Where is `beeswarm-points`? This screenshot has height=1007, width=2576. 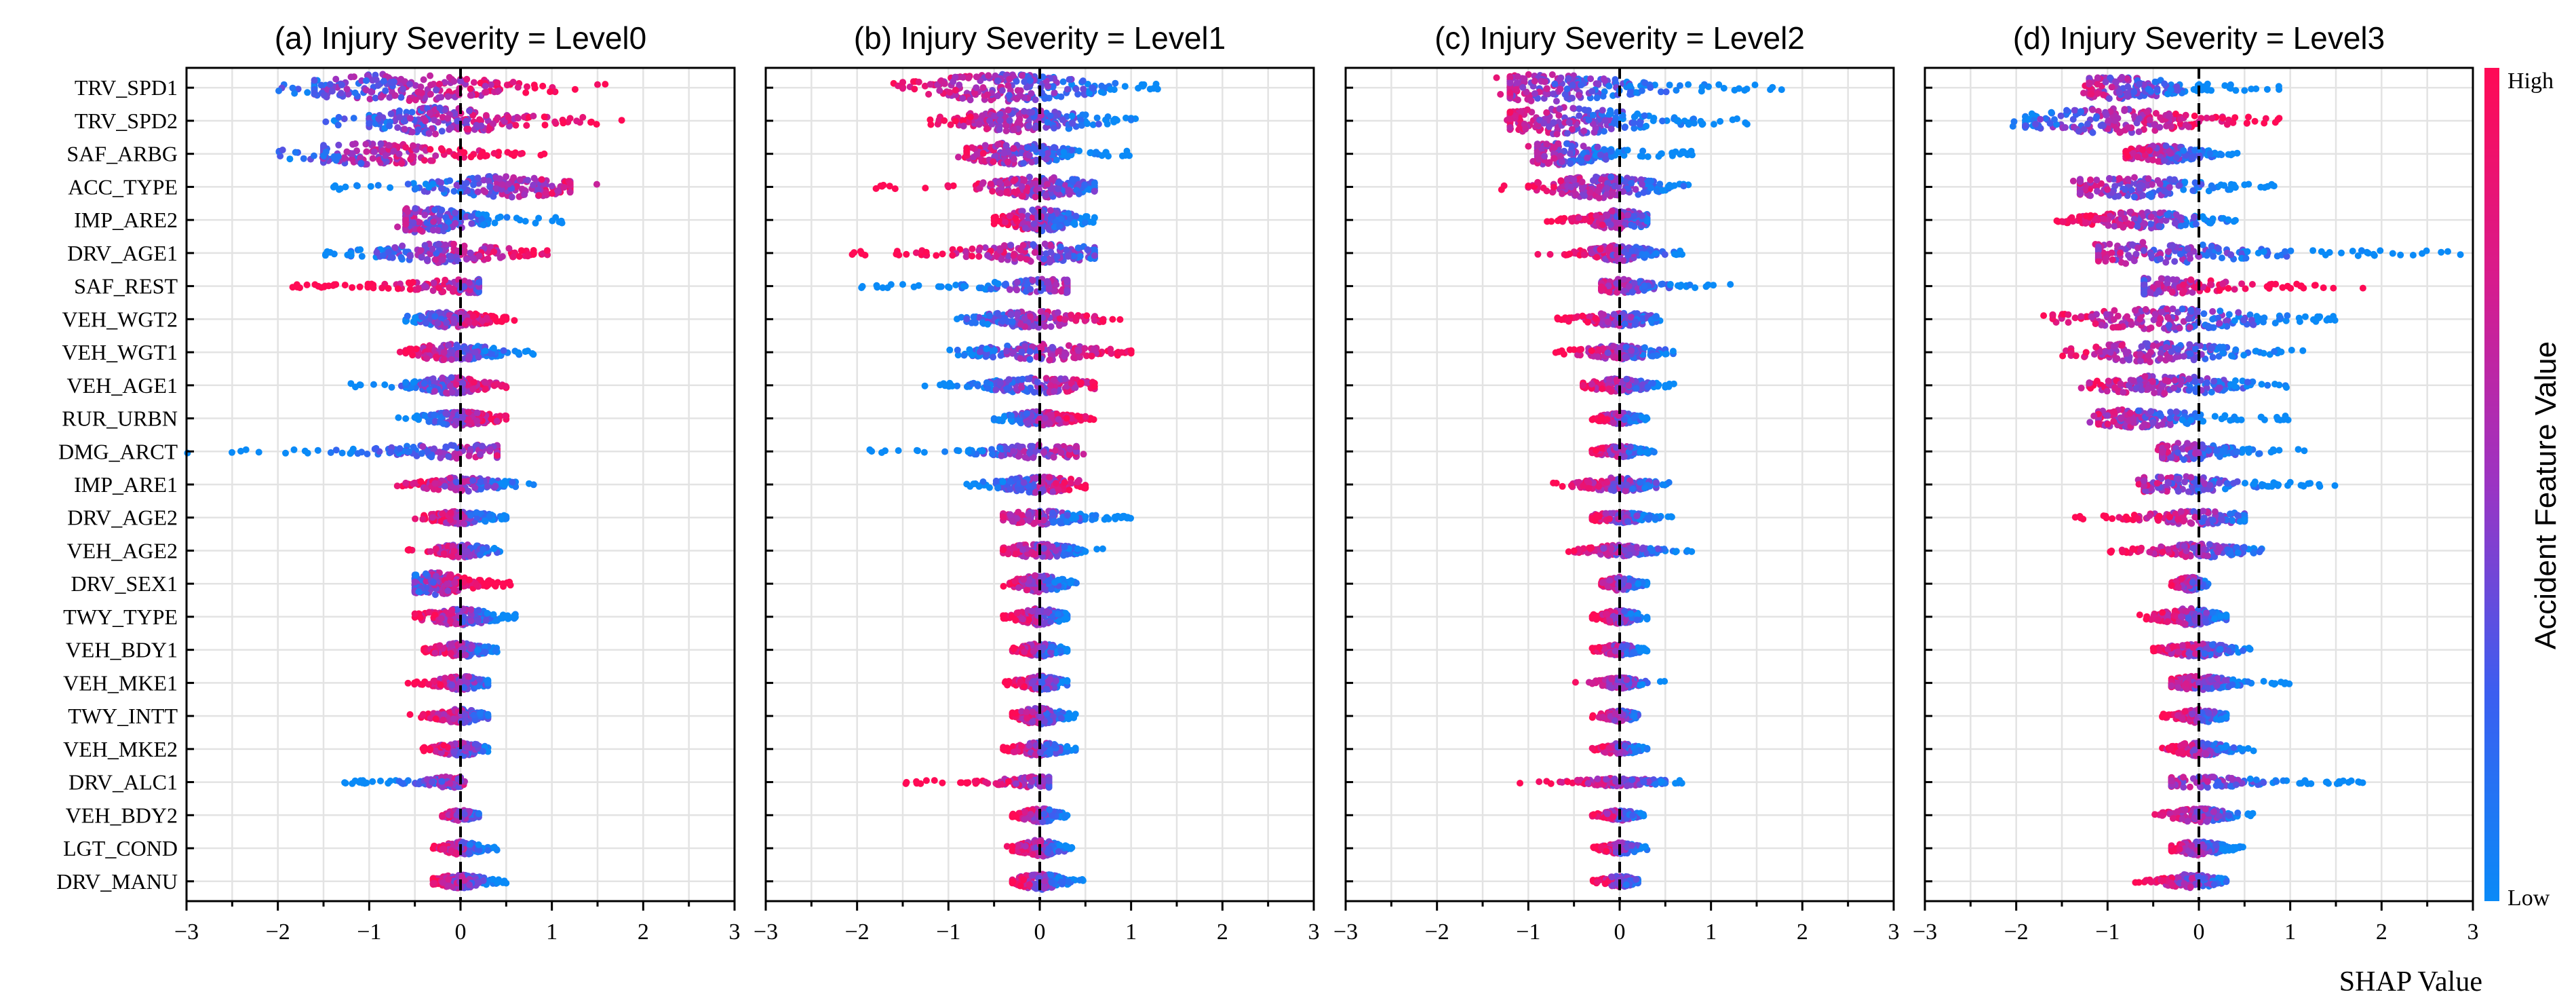 beeswarm-points is located at coordinates (404, 481).